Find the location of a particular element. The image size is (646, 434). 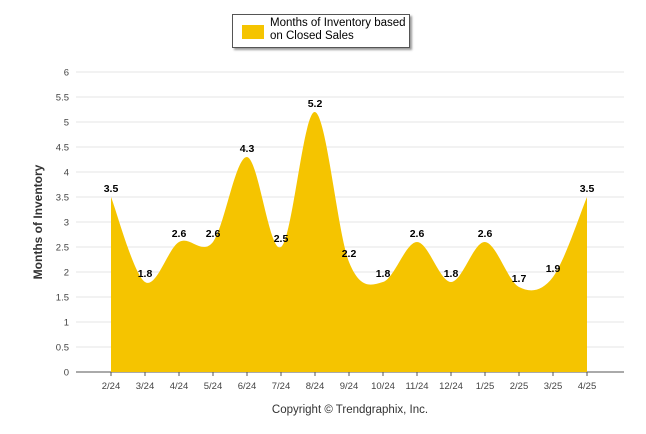

x-tick-label: 5/24 is located at coordinates (213, 386).